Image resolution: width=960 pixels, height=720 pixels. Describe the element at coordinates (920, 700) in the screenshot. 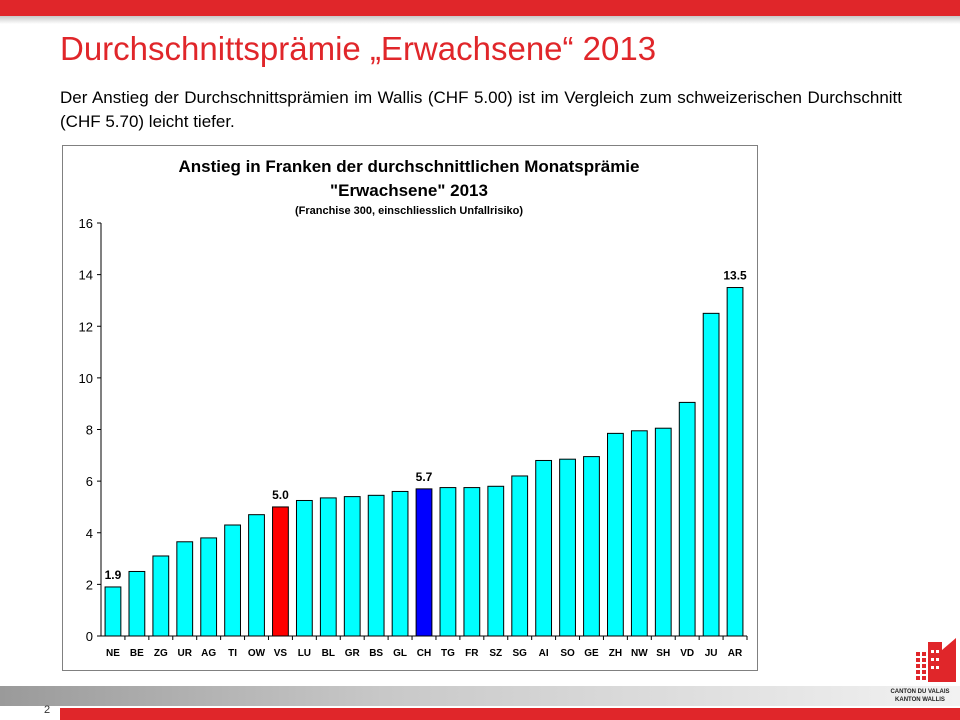

I see `logo-line2: KANTON WALLIS` at that location.